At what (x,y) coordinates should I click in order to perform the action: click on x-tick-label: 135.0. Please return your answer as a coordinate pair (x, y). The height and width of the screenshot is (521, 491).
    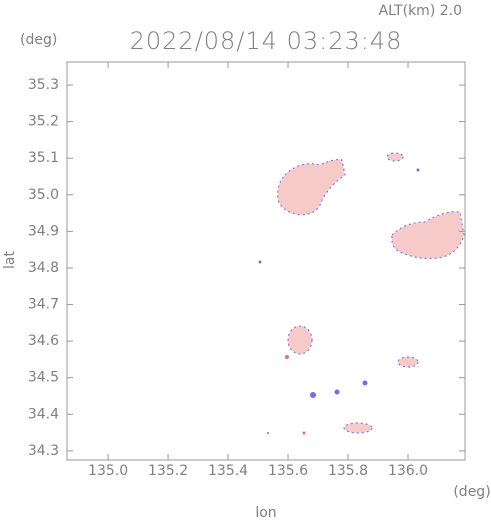
    Looking at the image, I should click on (108, 471).